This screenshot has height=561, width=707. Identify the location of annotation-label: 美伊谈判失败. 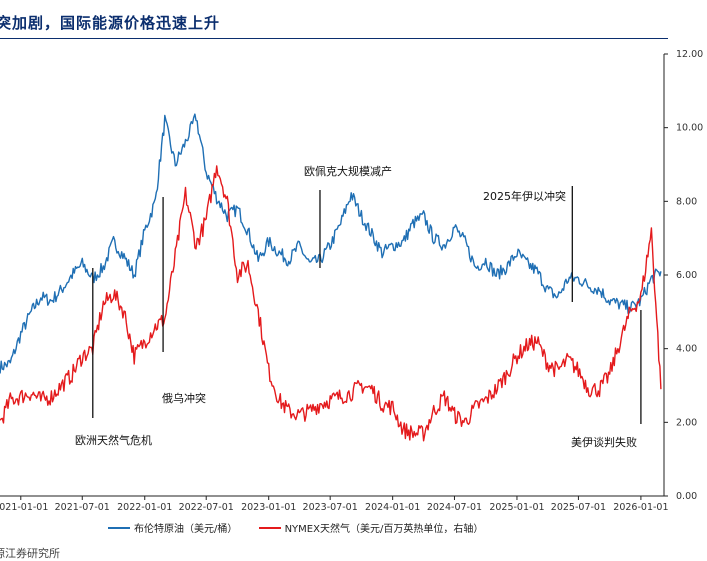
(604, 442).